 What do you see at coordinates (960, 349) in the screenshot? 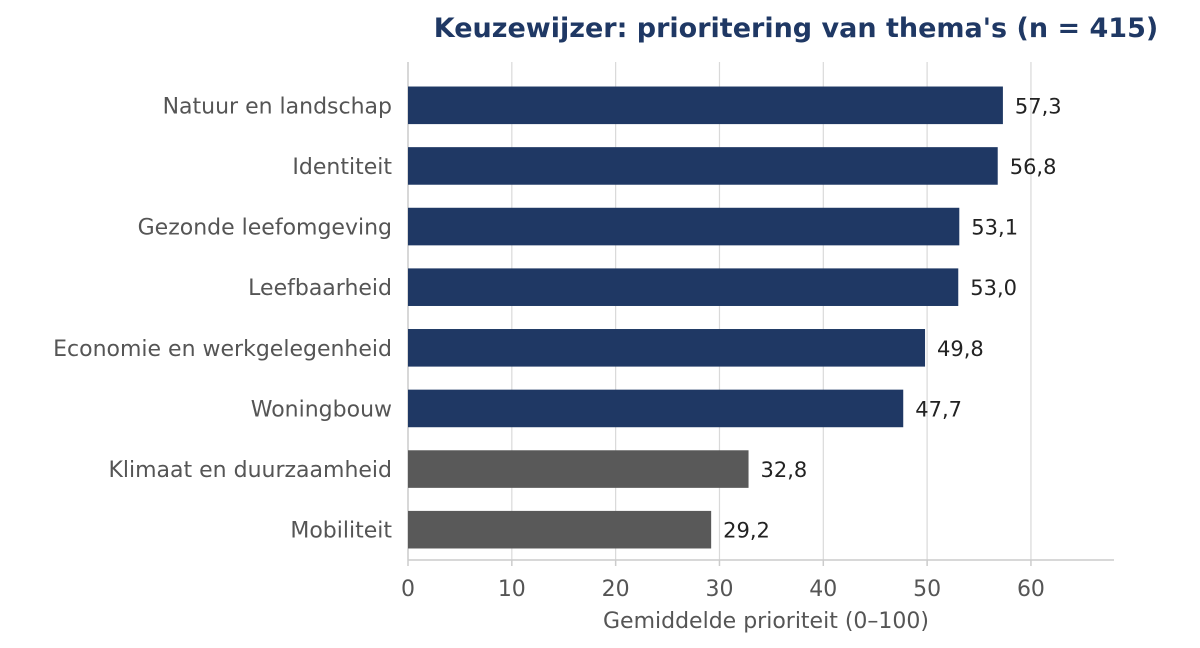
I see `value-label: 49,8` at bounding box center [960, 349].